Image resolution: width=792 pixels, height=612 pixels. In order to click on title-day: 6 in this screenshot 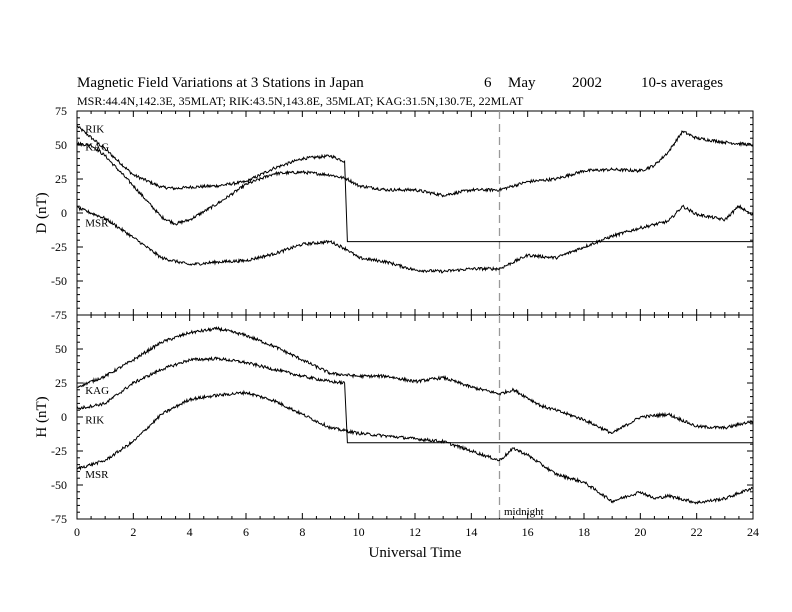, I will do `click(488, 83)`.